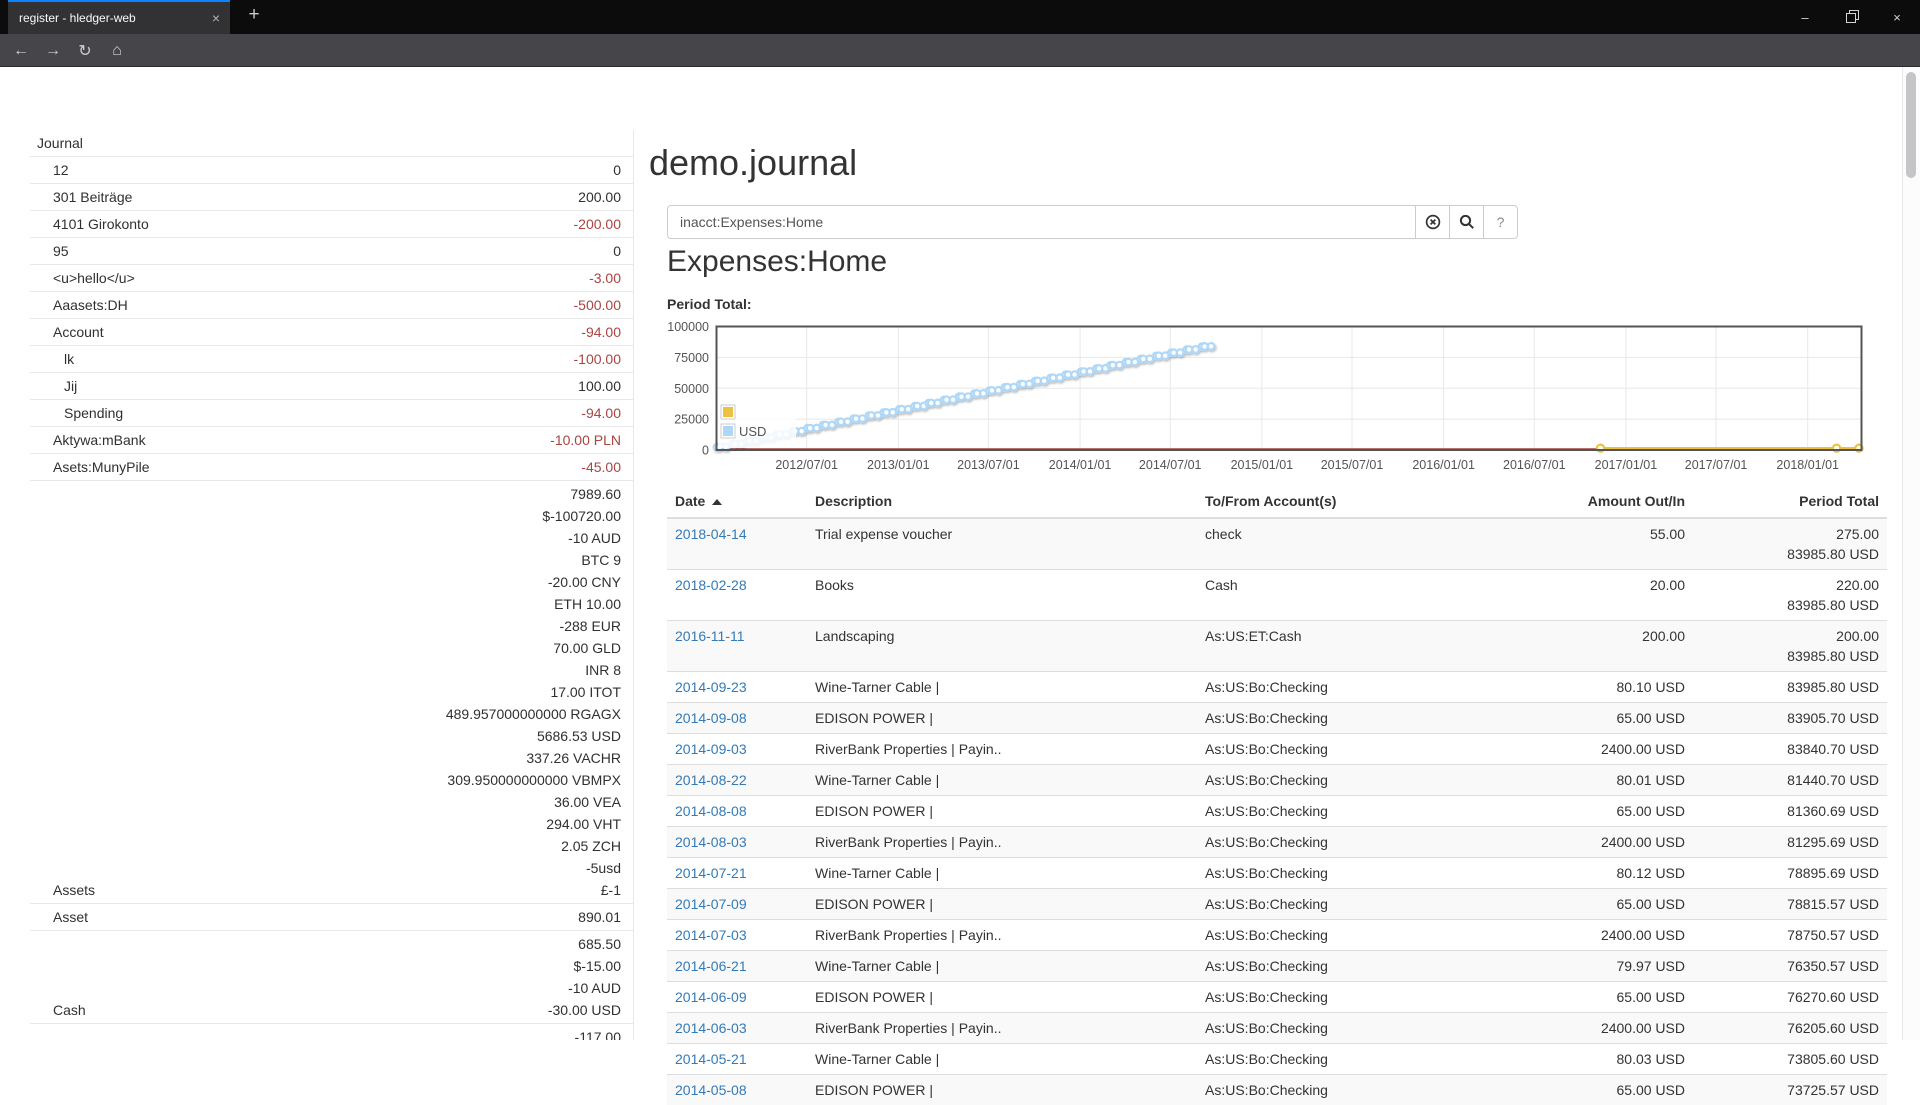  I want to click on transaction-date-link: 2014-06-03, so click(711, 1028).